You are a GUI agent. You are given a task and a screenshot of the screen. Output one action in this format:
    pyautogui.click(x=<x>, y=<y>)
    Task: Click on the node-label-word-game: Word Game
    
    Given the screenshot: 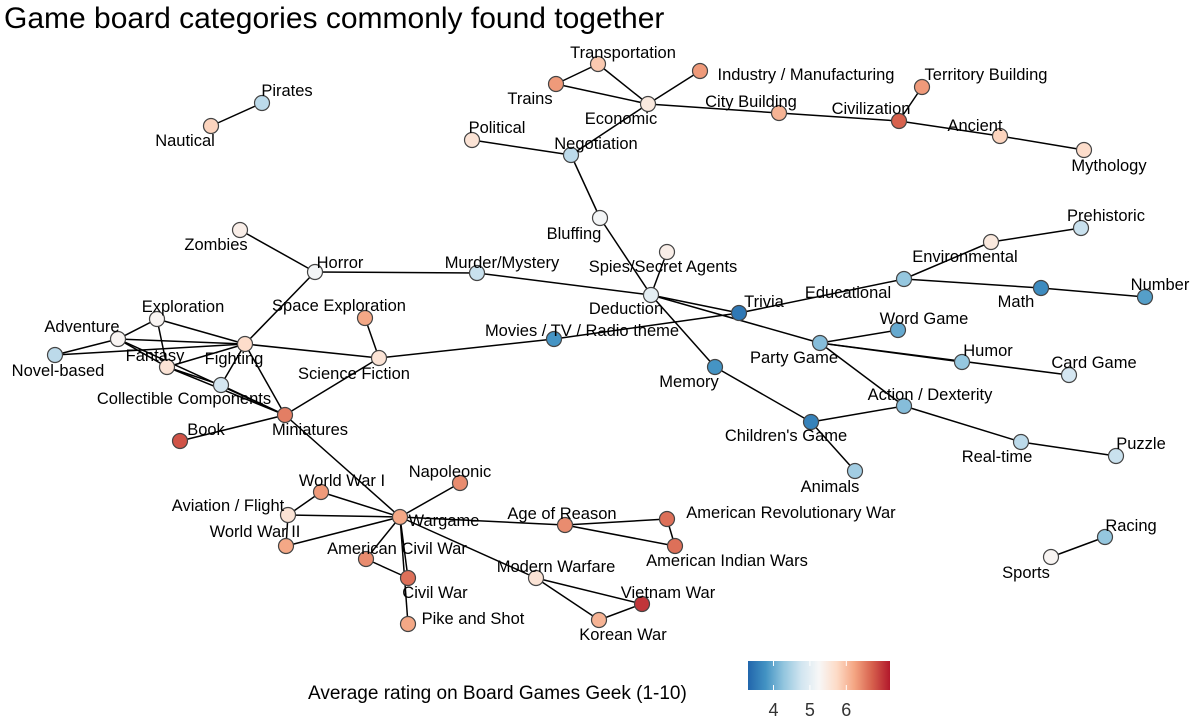 What is the action you would take?
    pyautogui.click(x=924, y=319)
    